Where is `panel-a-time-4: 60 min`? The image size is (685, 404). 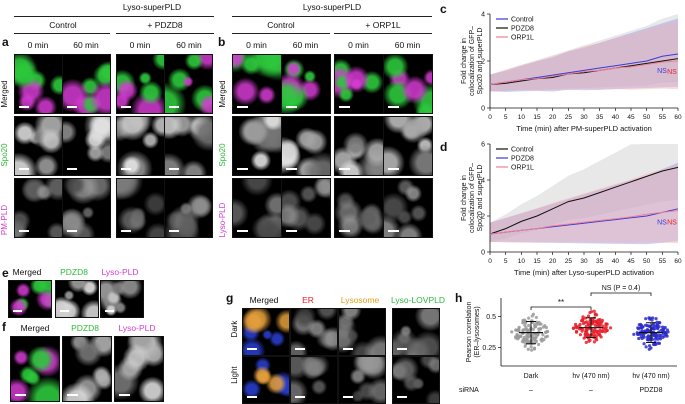 panel-a-time-4: 60 min is located at coordinates (189, 45).